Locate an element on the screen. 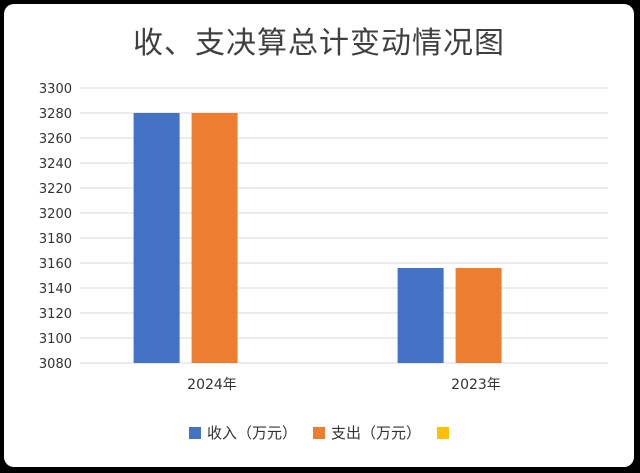 The height and width of the screenshot is (473, 640). legend-item: 收入（万元） is located at coordinates (242, 432).